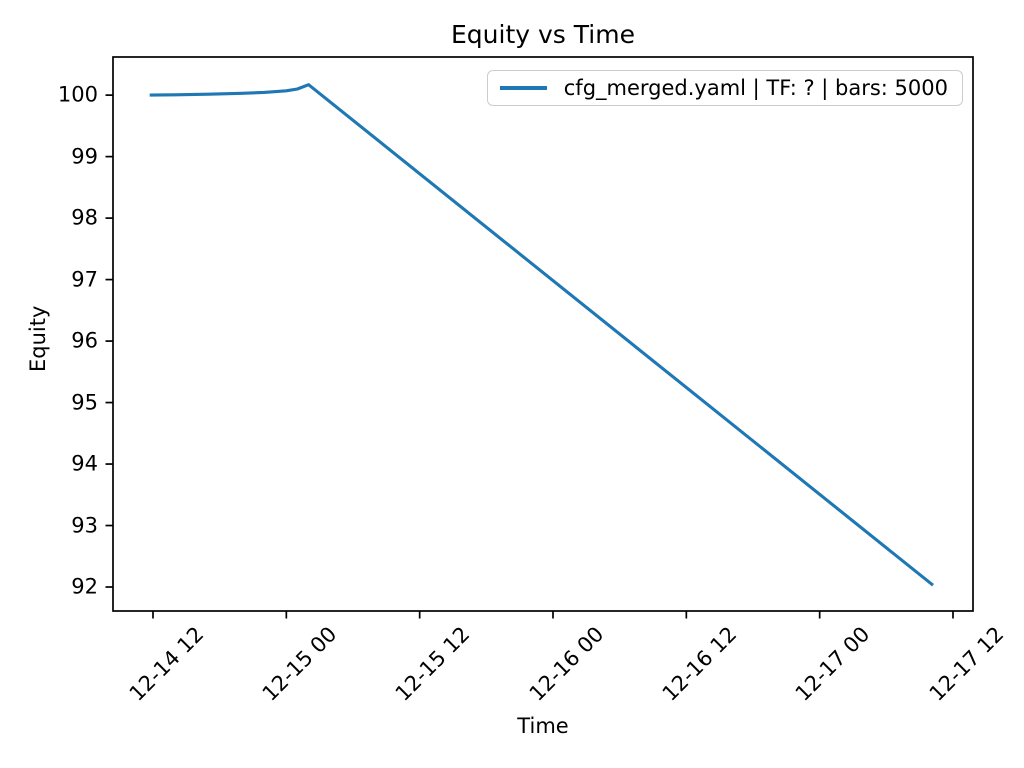 The height and width of the screenshot is (768, 1024). What do you see at coordinates (84, 402) in the screenshot?
I see `y-tick-label: 95` at bounding box center [84, 402].